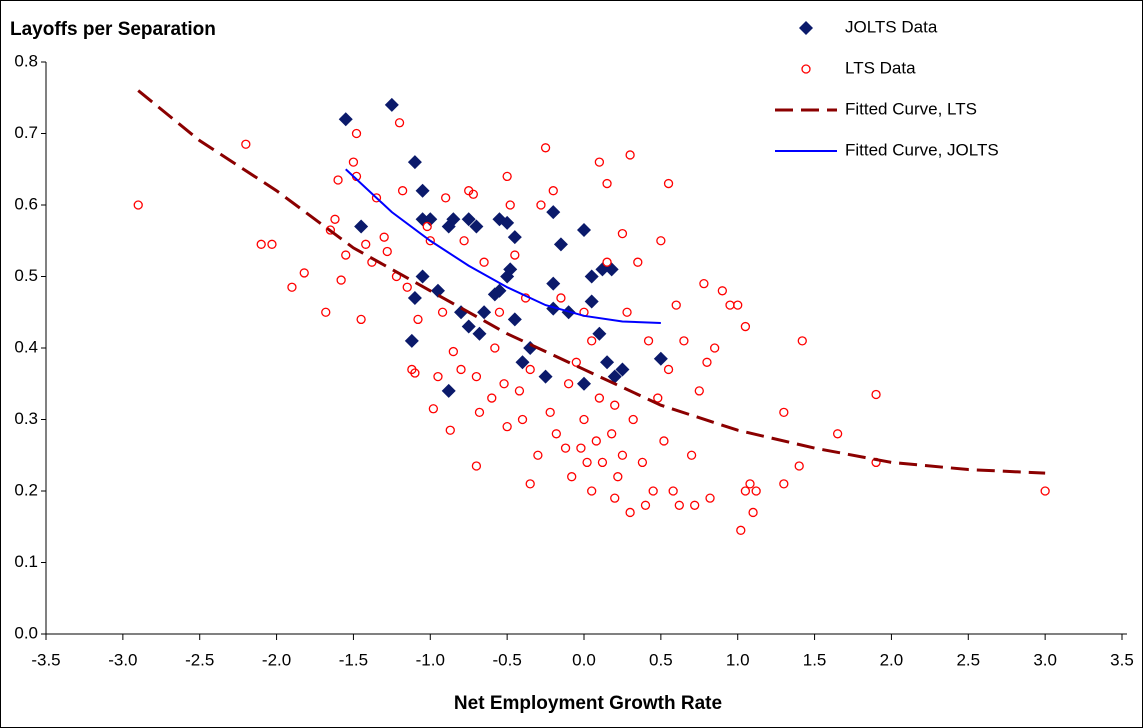  I want to click on y-axis-label: Layoffs per Separation, so click(113, 29).